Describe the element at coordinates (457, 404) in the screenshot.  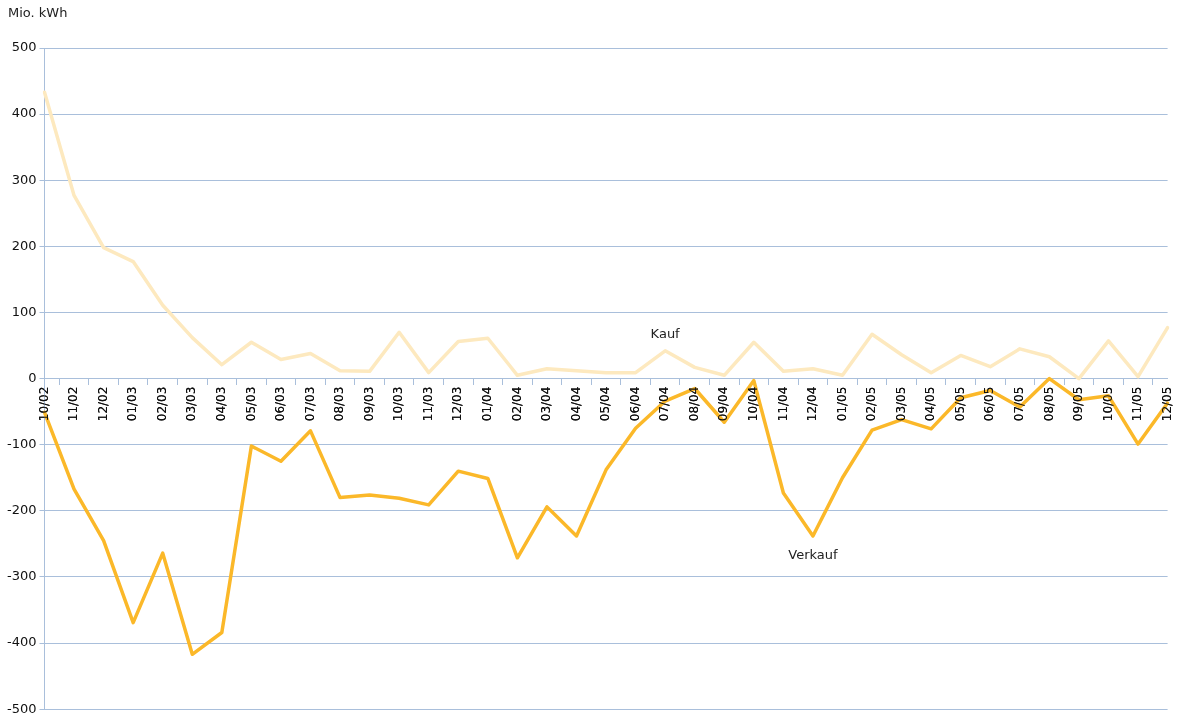
I see `x-tick-label: 12/03` at that location.